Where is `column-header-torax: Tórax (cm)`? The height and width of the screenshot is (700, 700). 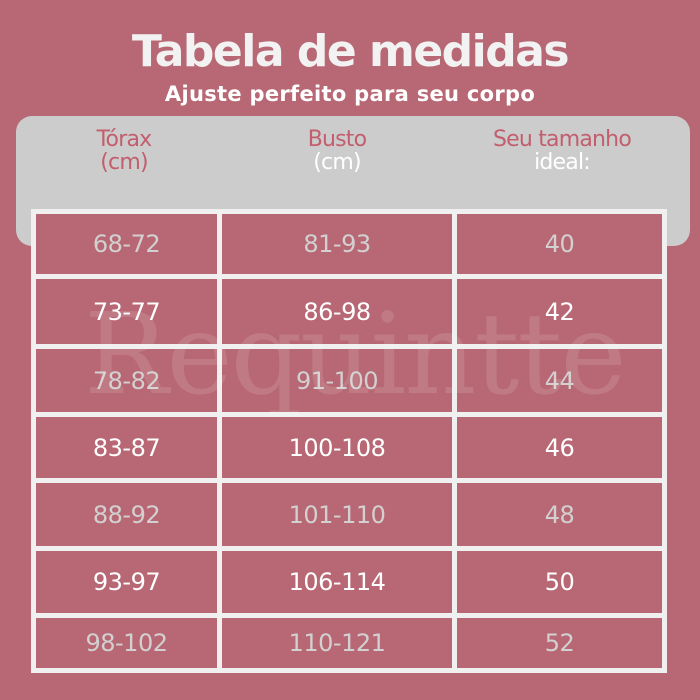 column-header-torax: Tórax (cm) is located at coordinates (124, 151).